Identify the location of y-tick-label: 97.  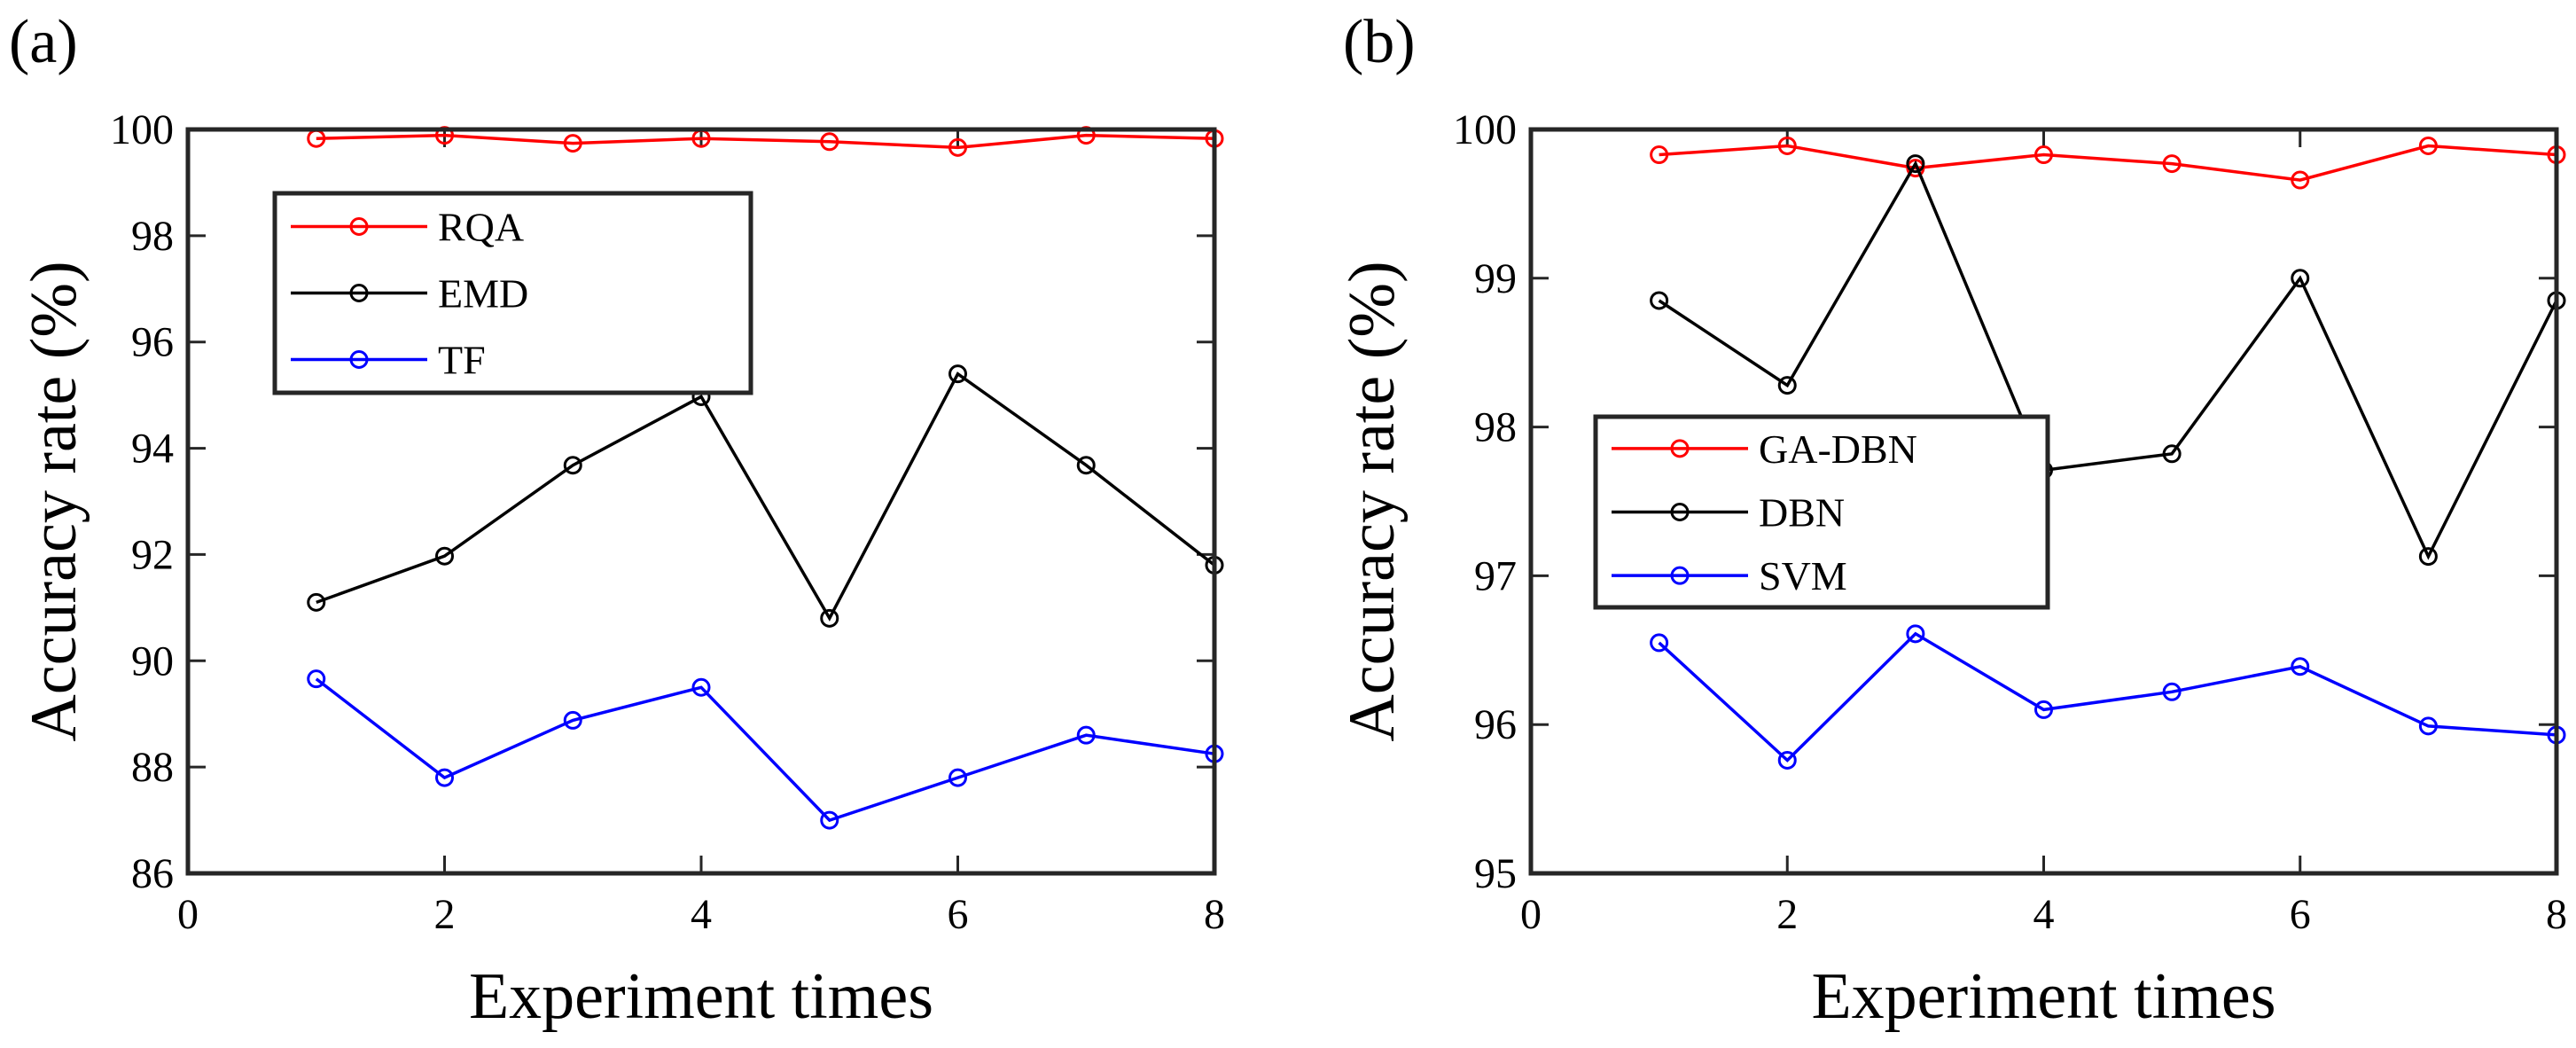
(1495, 575).